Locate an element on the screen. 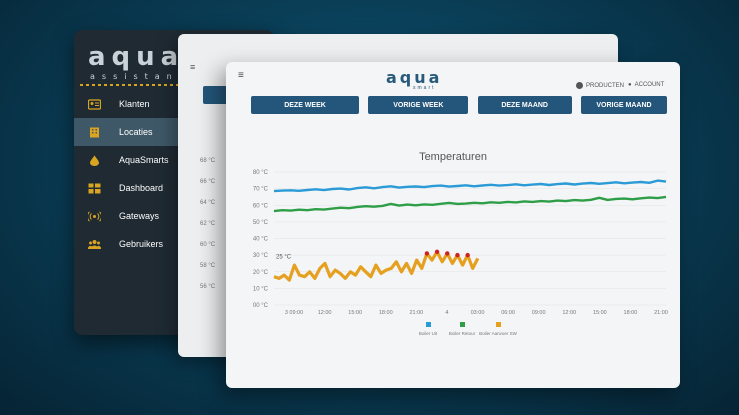 The image size is (739, 415). sidebar-item-label: Gateways is located at coordinates (139, 216).